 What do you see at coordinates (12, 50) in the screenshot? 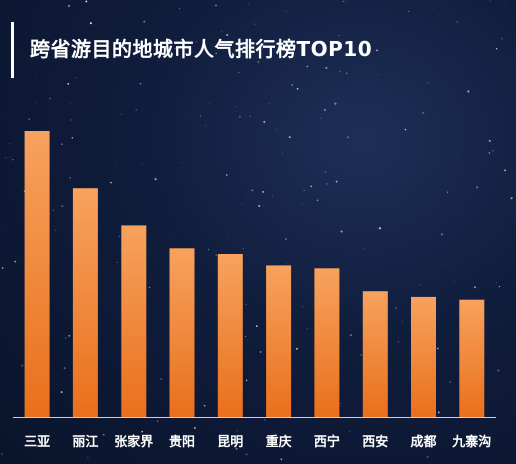
I see `title-accent-bar` at bounding box center [12, 50].